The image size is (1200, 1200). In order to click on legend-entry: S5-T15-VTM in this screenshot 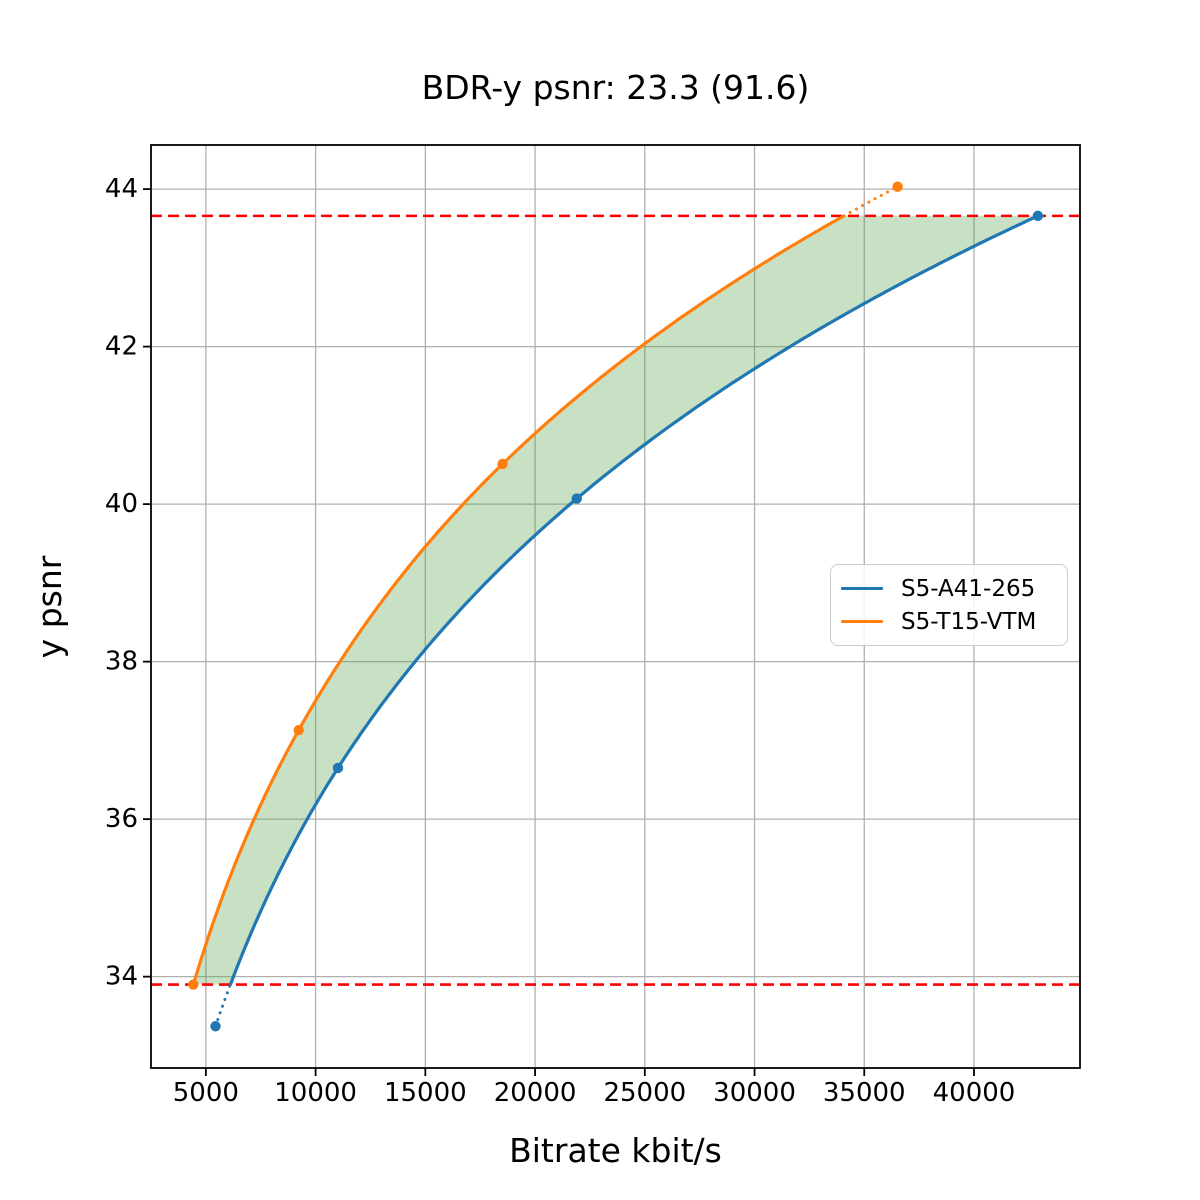, I will do `click(949, 622)`.